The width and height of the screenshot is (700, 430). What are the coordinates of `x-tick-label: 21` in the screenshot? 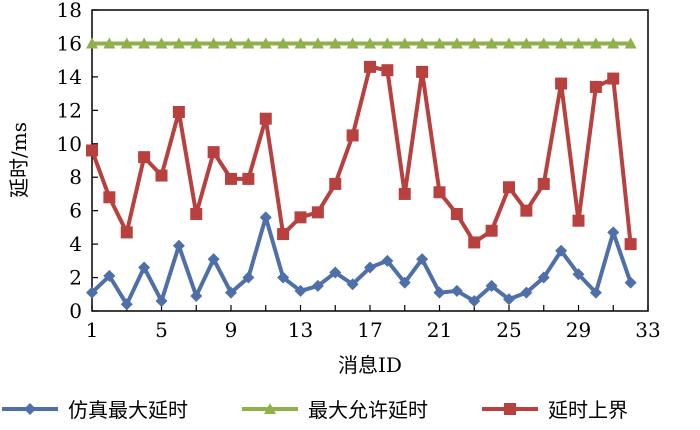 It's located at (439, 330).